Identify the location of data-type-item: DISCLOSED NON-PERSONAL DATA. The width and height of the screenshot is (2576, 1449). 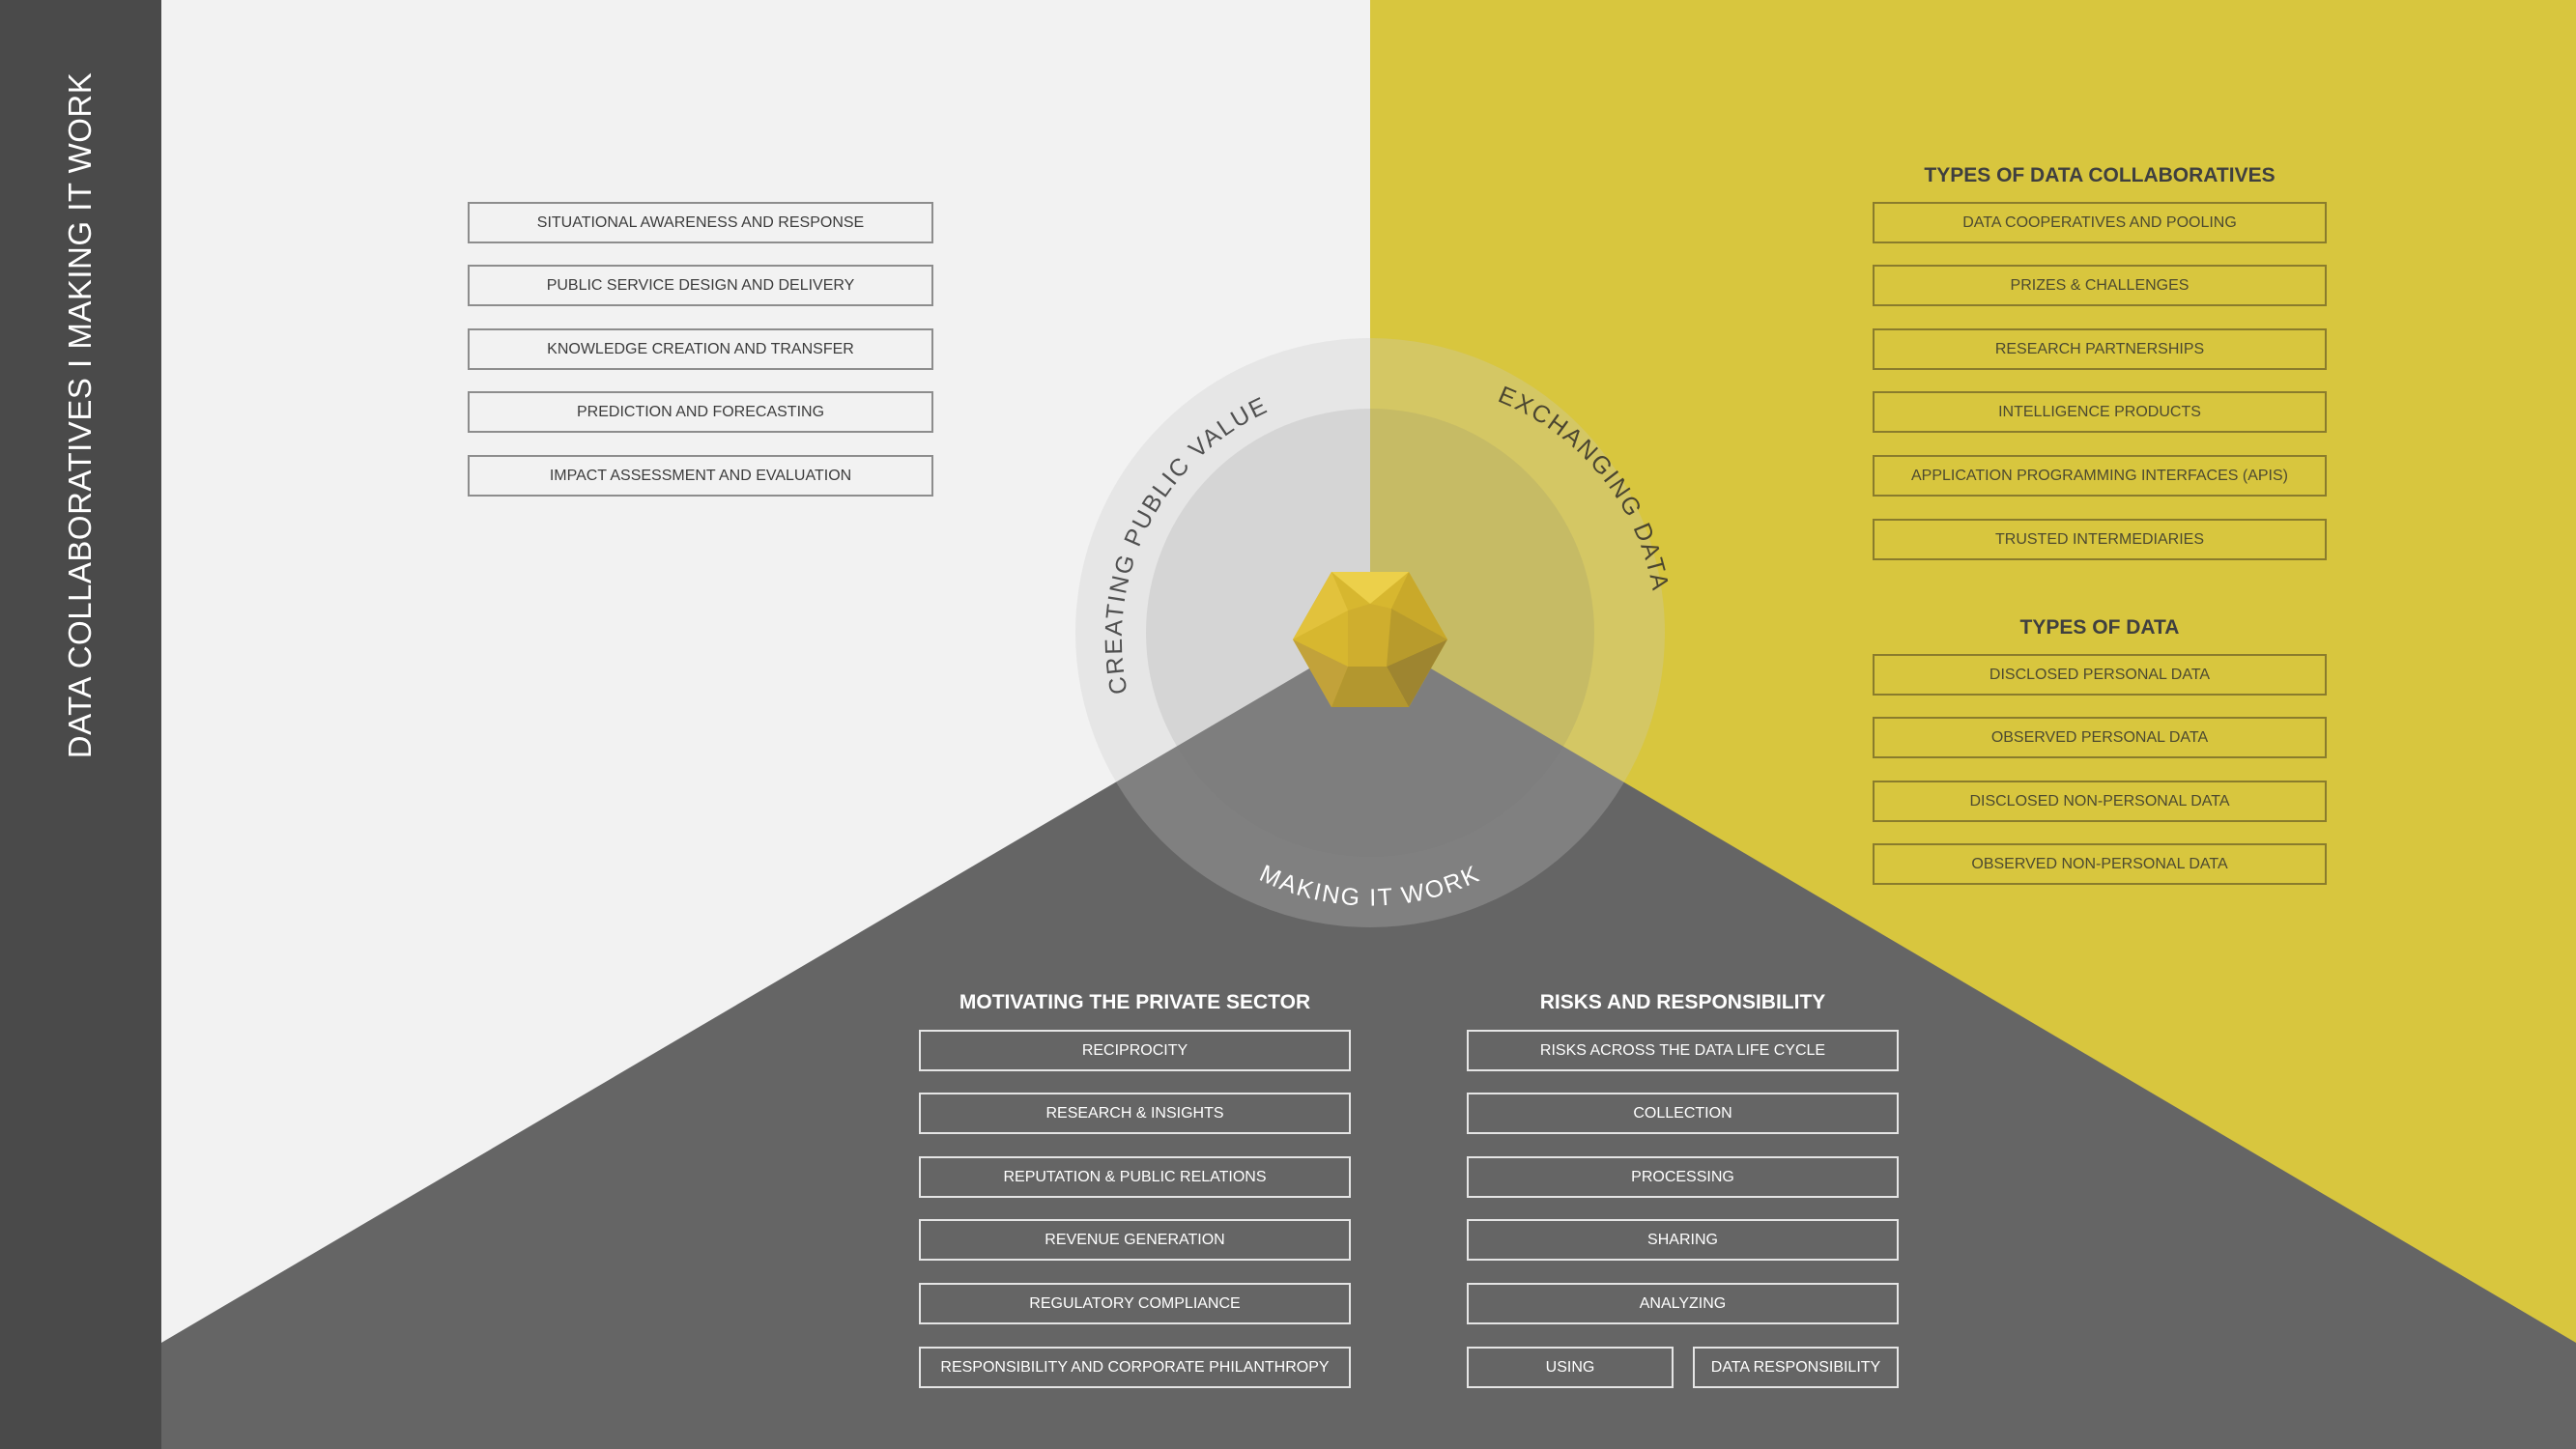
(2100, 801).